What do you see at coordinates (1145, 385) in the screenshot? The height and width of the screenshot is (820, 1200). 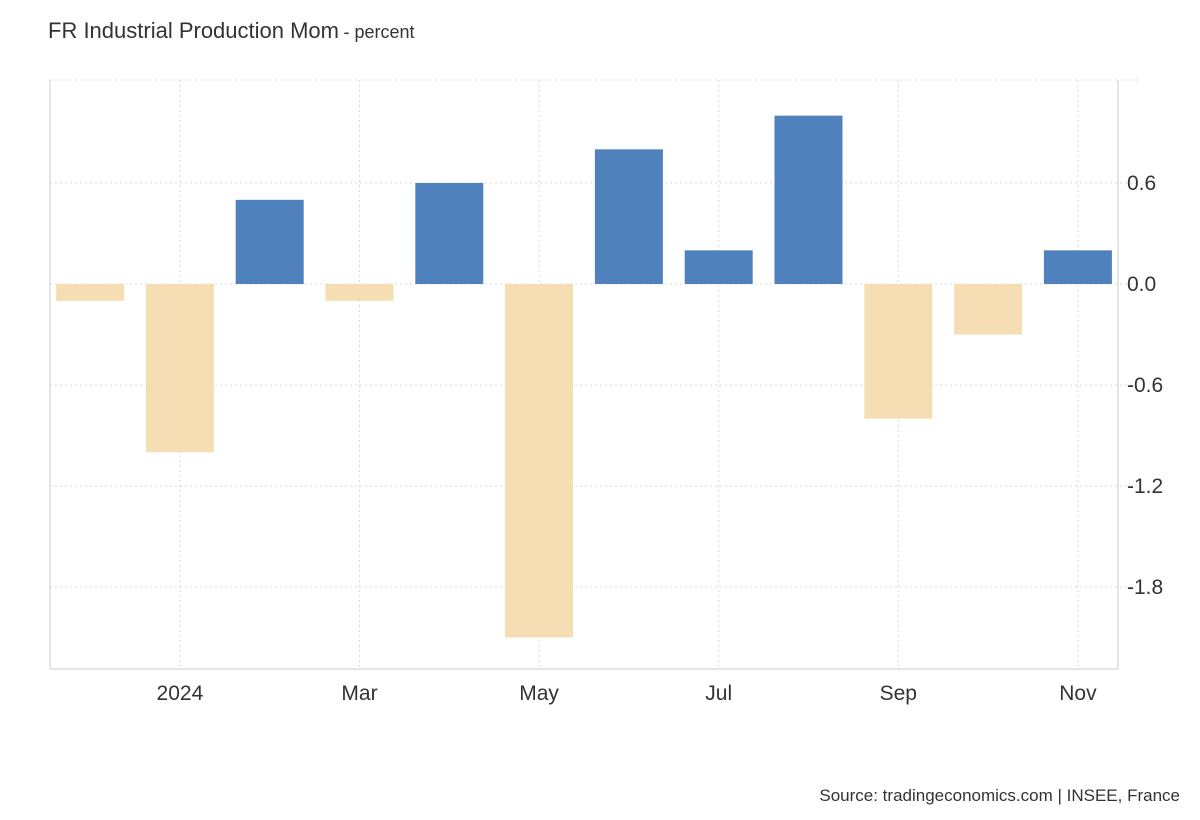 I see `y-tick-label: -0.6` at bounding box center [1145, 385].